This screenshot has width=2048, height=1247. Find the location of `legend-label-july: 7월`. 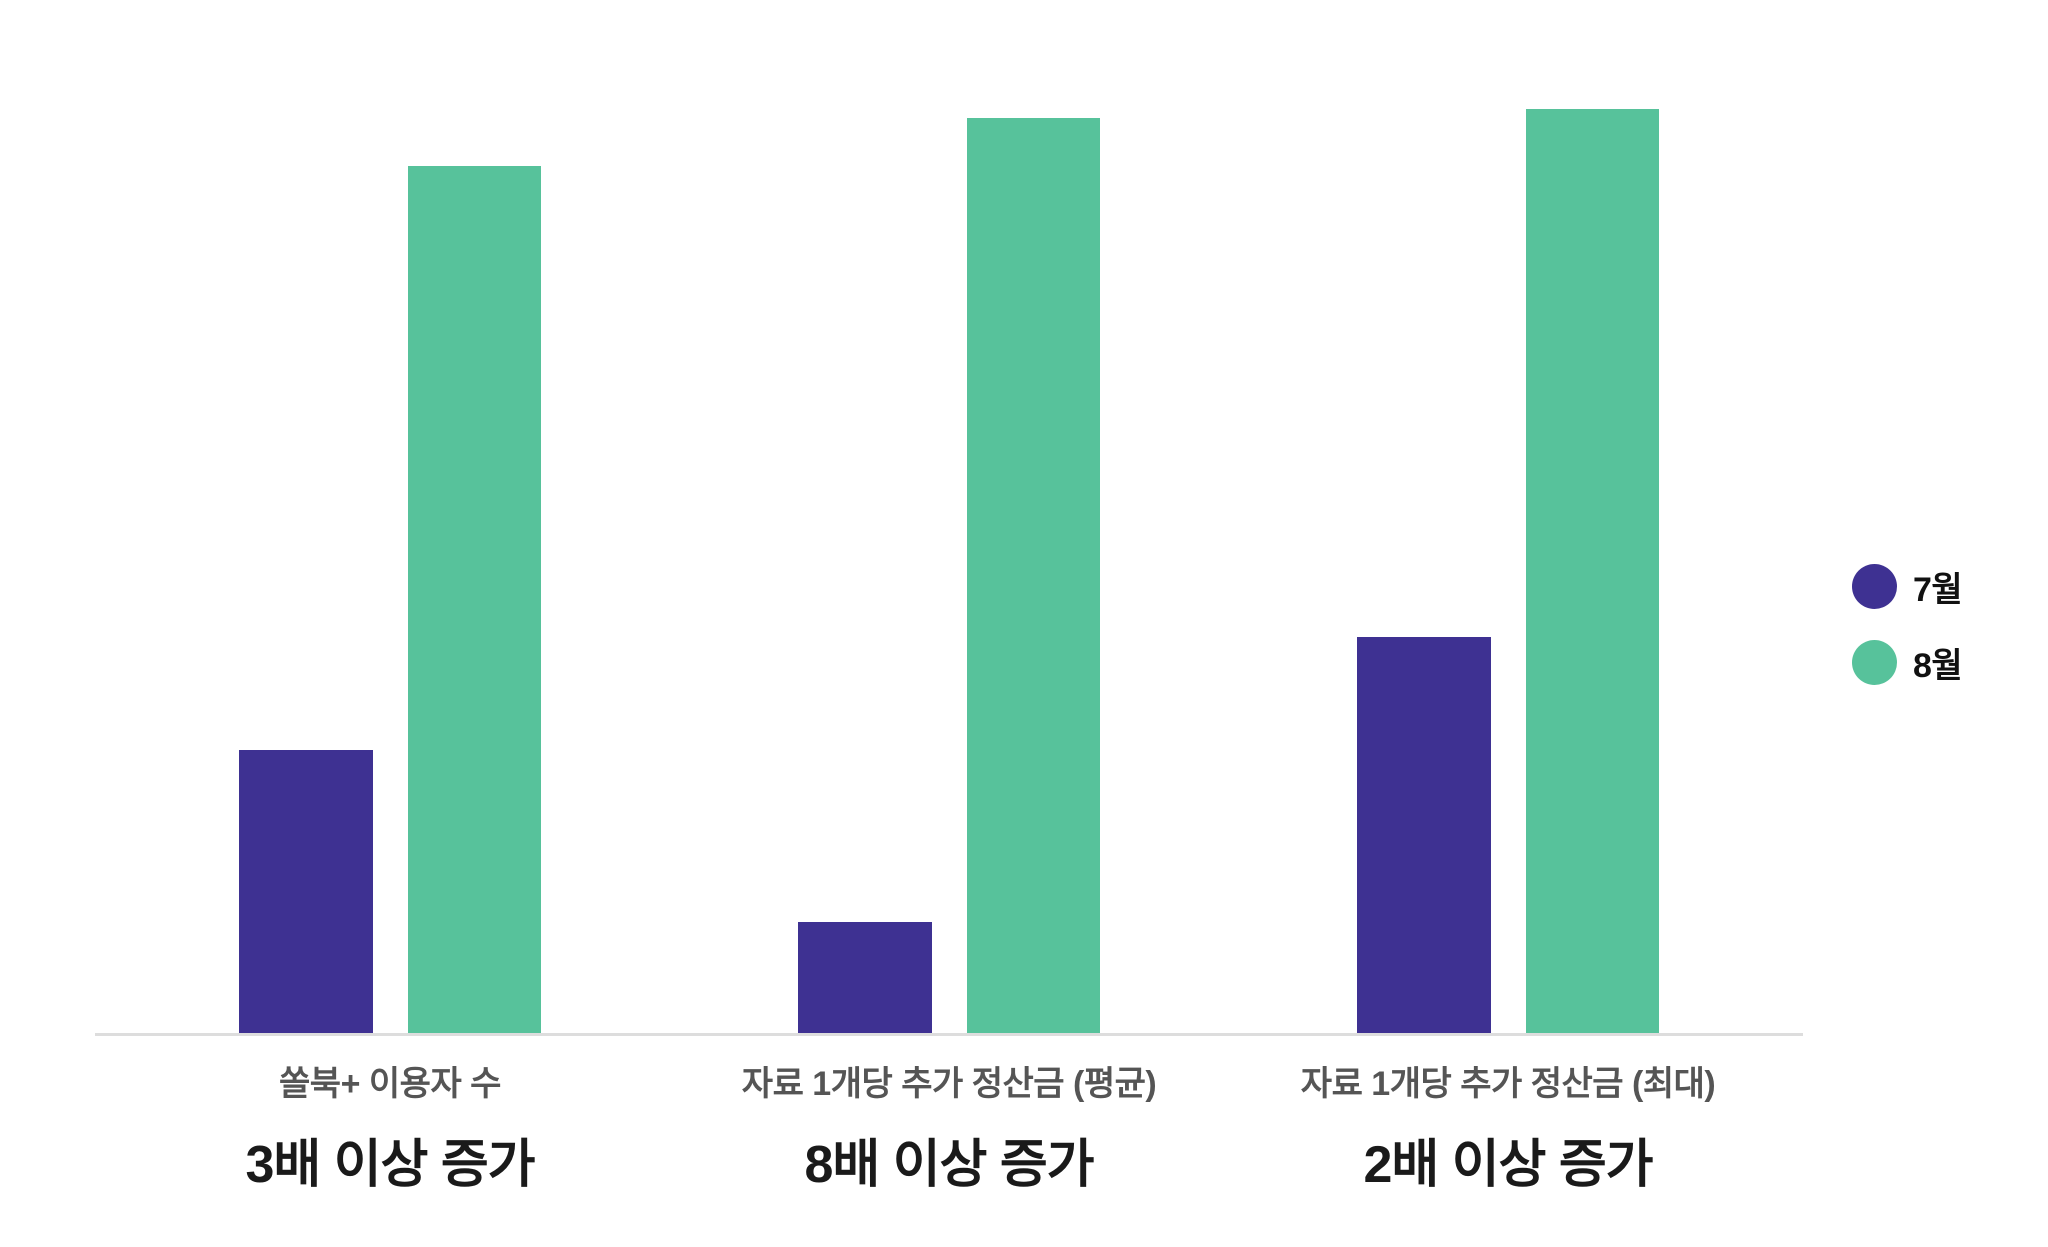

legend-label-july: 7월 is located at coordinates (1938, 590).